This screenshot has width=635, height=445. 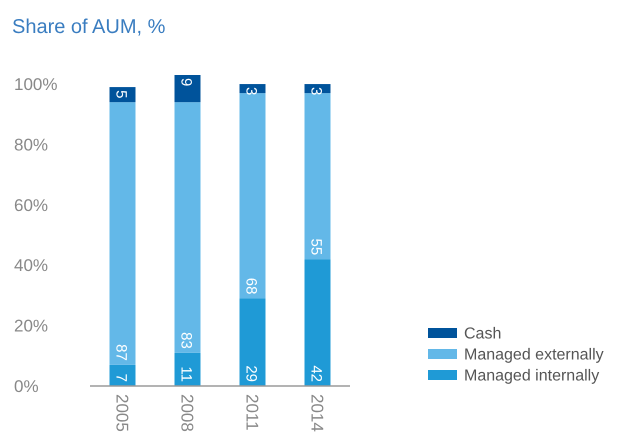 I want to click on y-tick-label: 20%, so click(x=31, y=326).